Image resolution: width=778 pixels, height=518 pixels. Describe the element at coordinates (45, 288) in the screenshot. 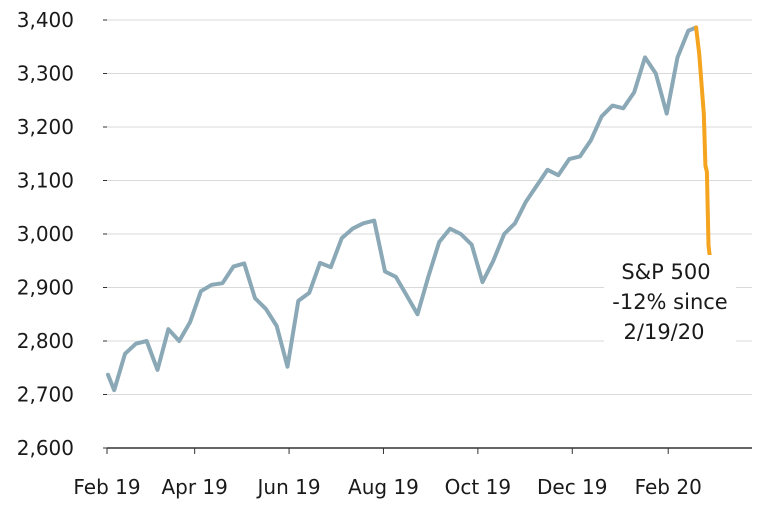

I see `y-tick-label: 2,900` at that location.